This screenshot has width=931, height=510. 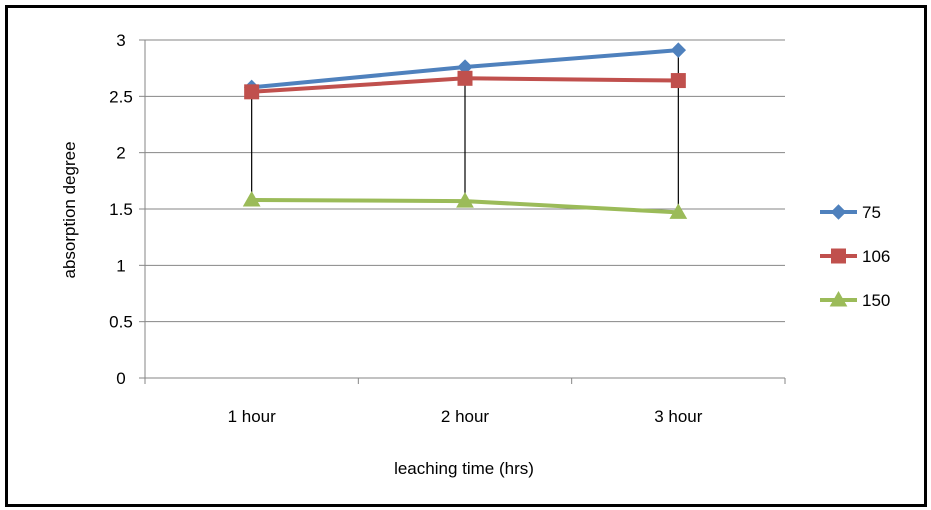 What do you see at coordinates (121, 322) in the screenshot?
I see `y-tick-label: 0.5` at bounding box center [121, 322].